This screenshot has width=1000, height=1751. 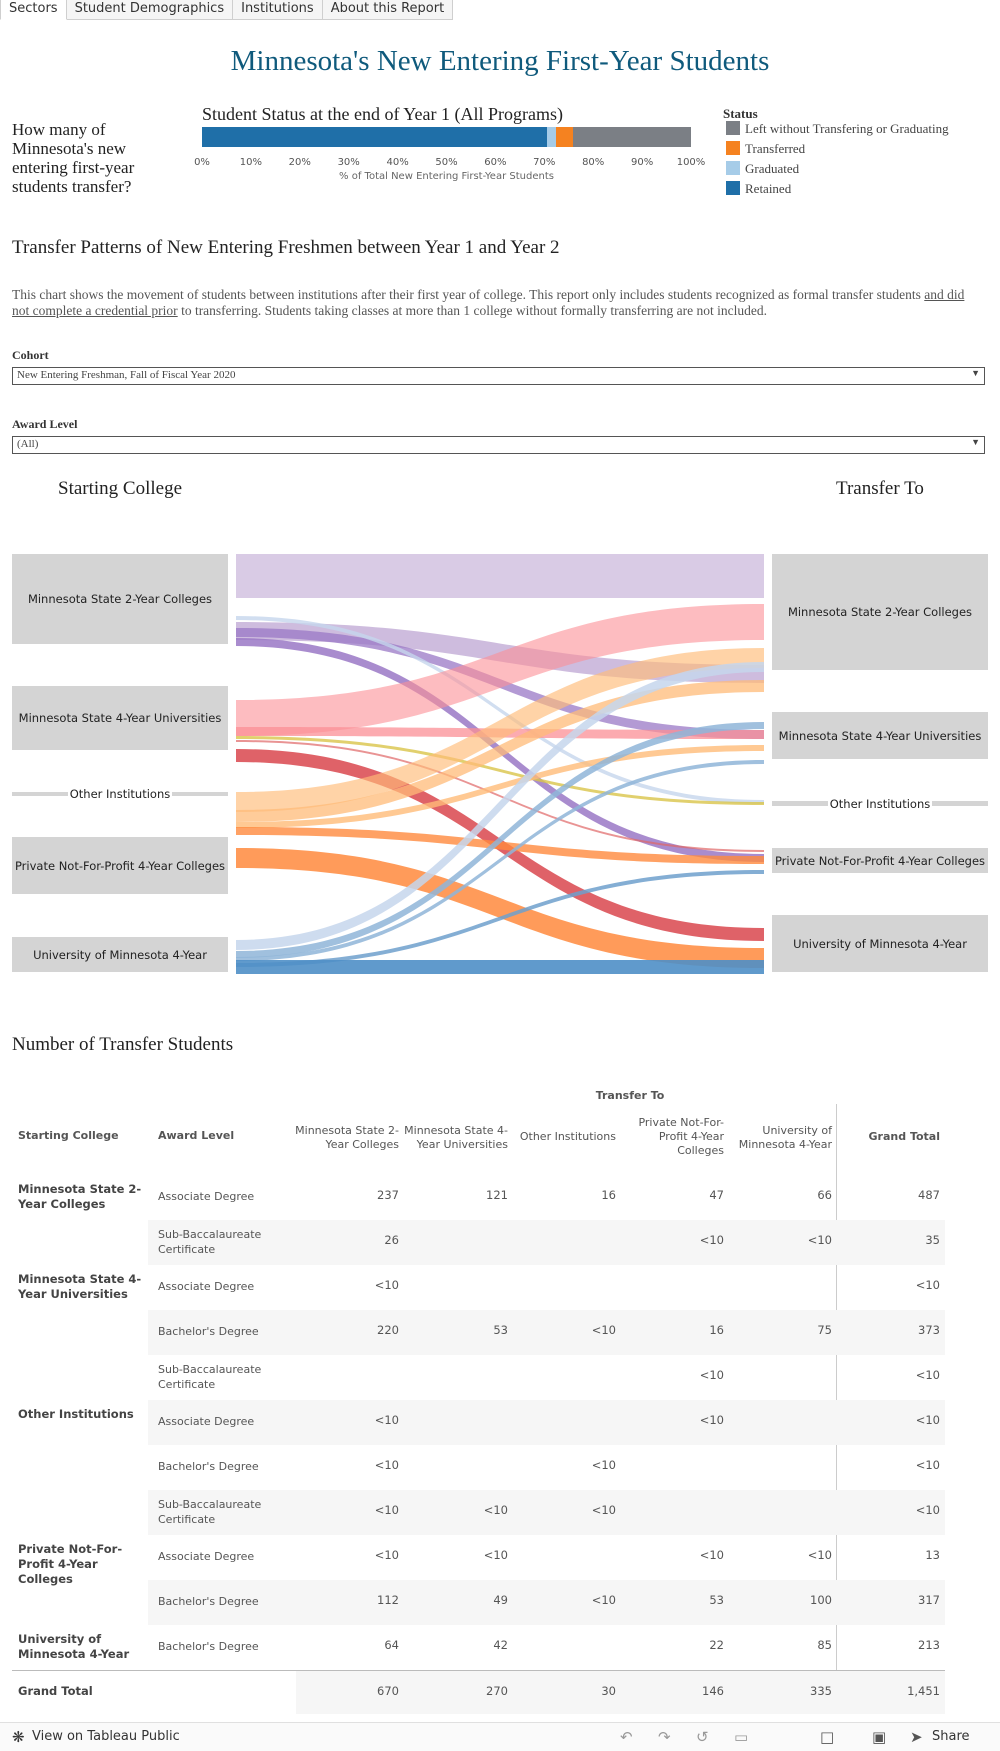 I want to click on col-header: Minnesota State 2-Year Colleges, so click(x=347, y=1137).